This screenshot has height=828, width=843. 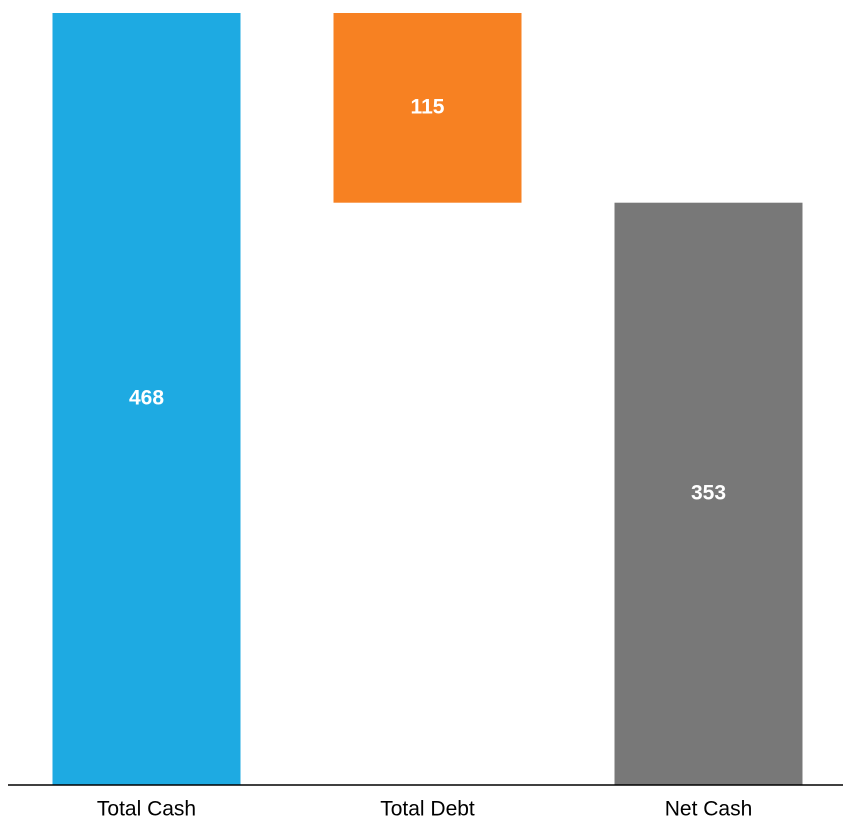 I want to click on x-tick-label: Total Debt, so click(x=427, y=809).